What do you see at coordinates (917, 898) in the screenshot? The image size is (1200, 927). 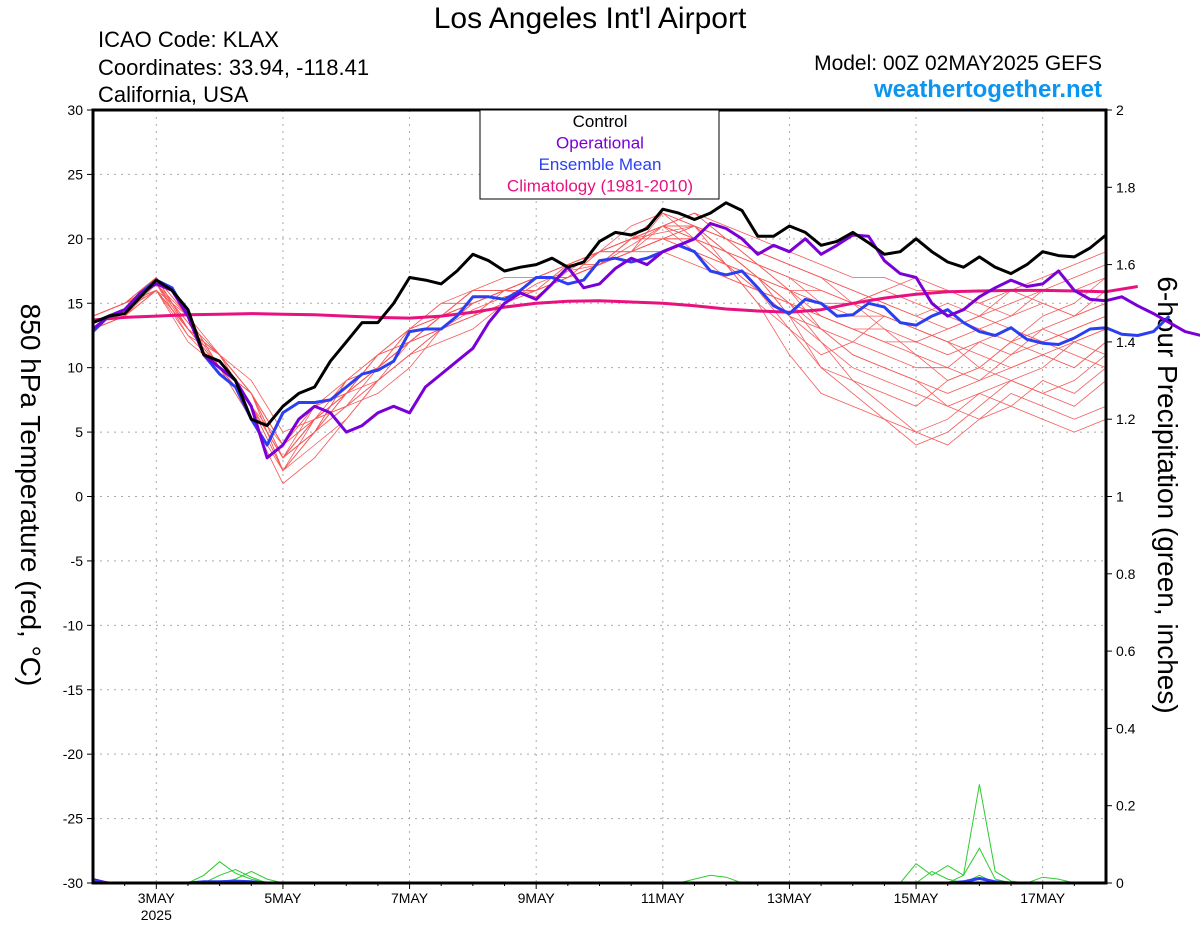 I see `x-tick-label: 15MAY` at bounding box center [917, 898].